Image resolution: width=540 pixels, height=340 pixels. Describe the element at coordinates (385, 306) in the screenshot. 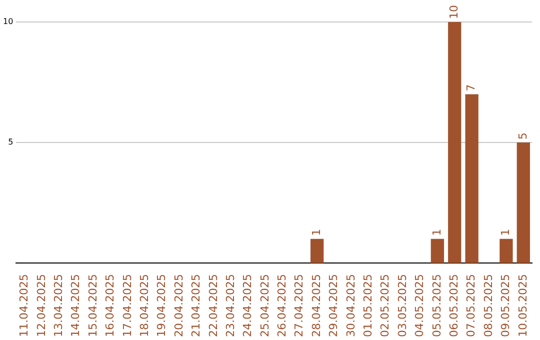

I see `x-tick-label: 02.05.2025` at that location.